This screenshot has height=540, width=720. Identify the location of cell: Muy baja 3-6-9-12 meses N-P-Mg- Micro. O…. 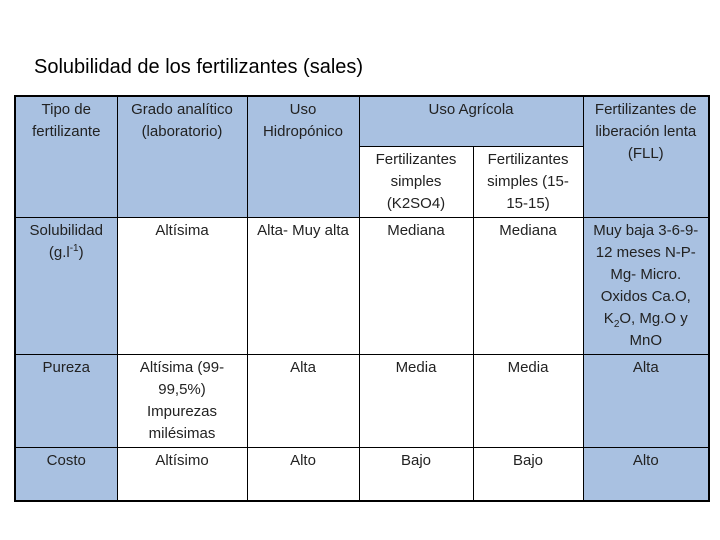
(646, 285).